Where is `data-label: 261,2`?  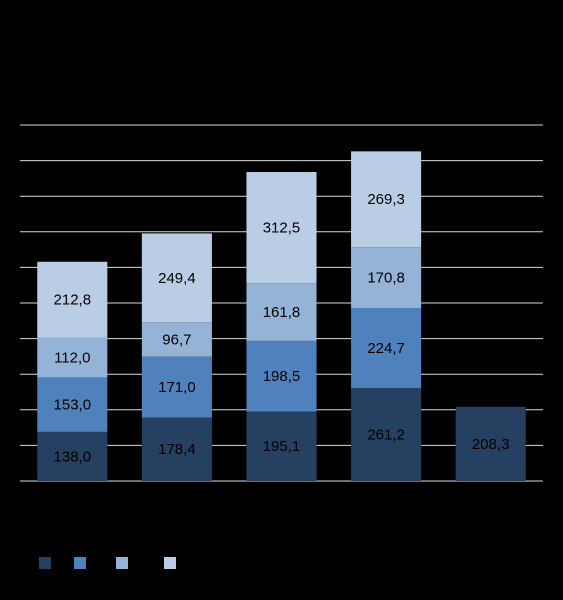 data-label: 261,2 is located at coordinates (386, 434).